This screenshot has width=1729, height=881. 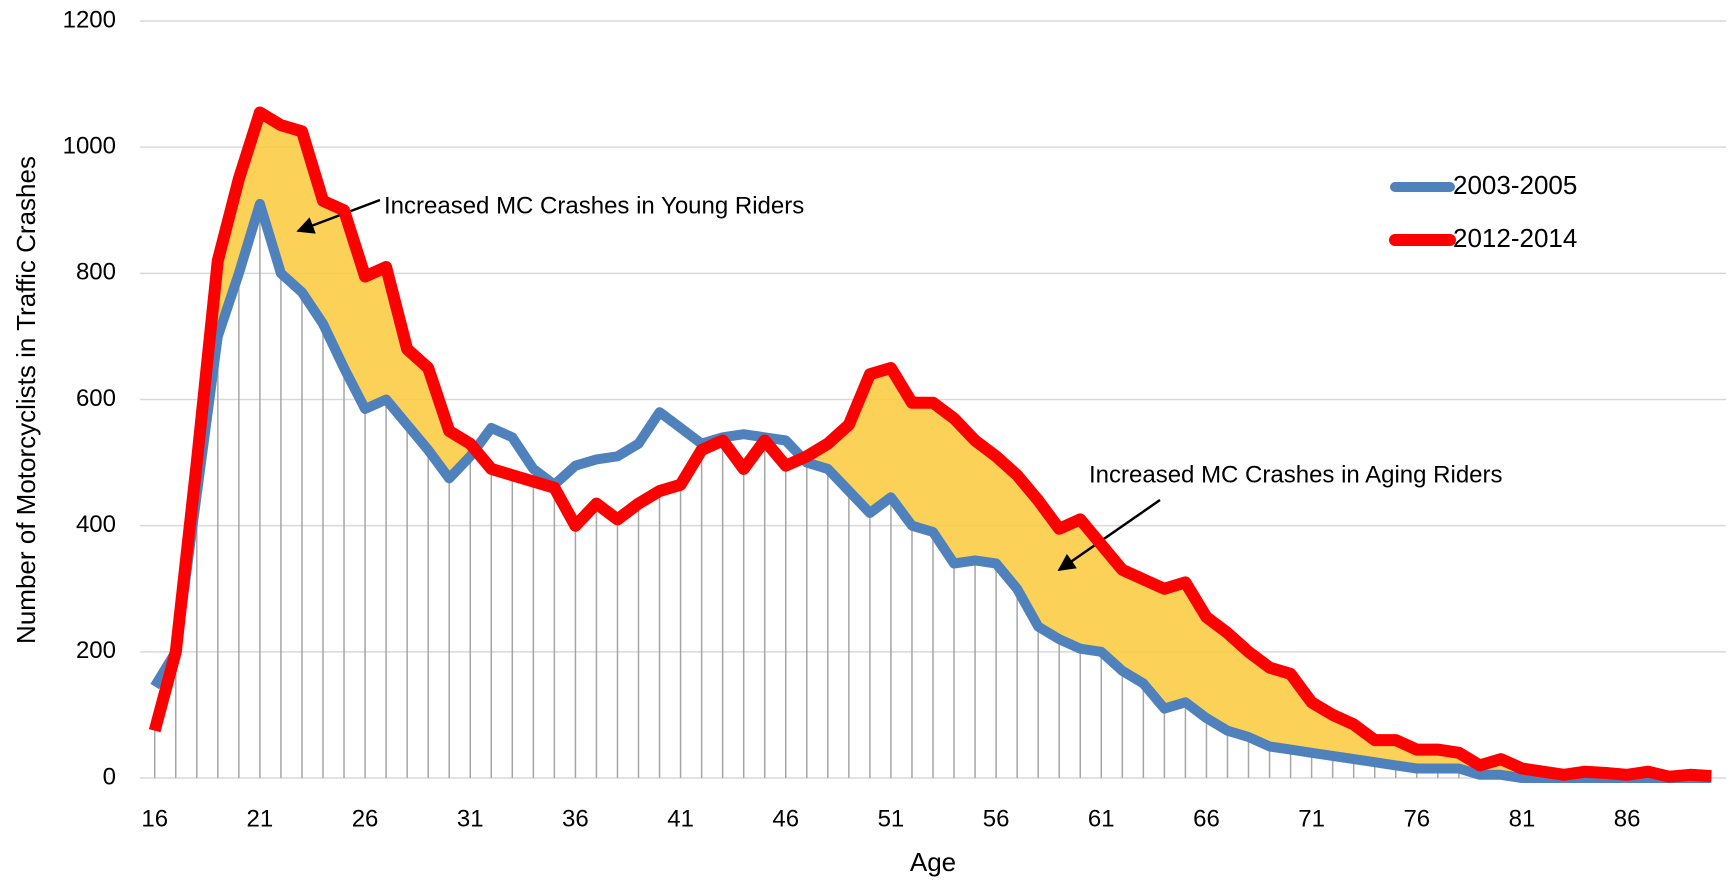 I want to click on x-tick-label: 36, so click(x=575, y=818).